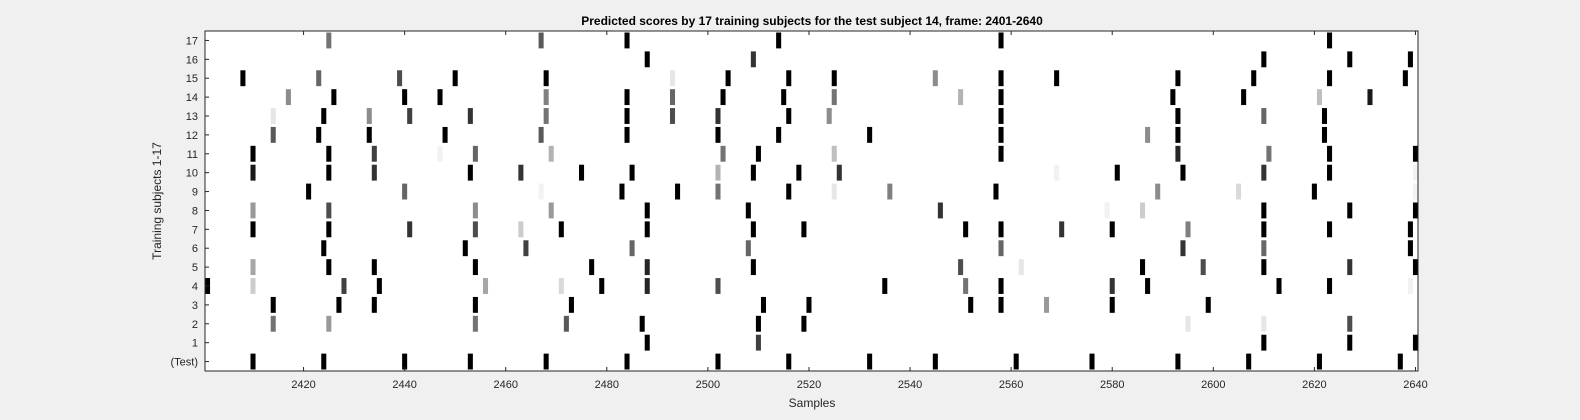 Image resolution: width=1580 pixels, height=420 pixels. What do you see at coordinates (195, 325) in the screenshot?
I see `y-tick-label: 2` at bounding box center [195, 325].